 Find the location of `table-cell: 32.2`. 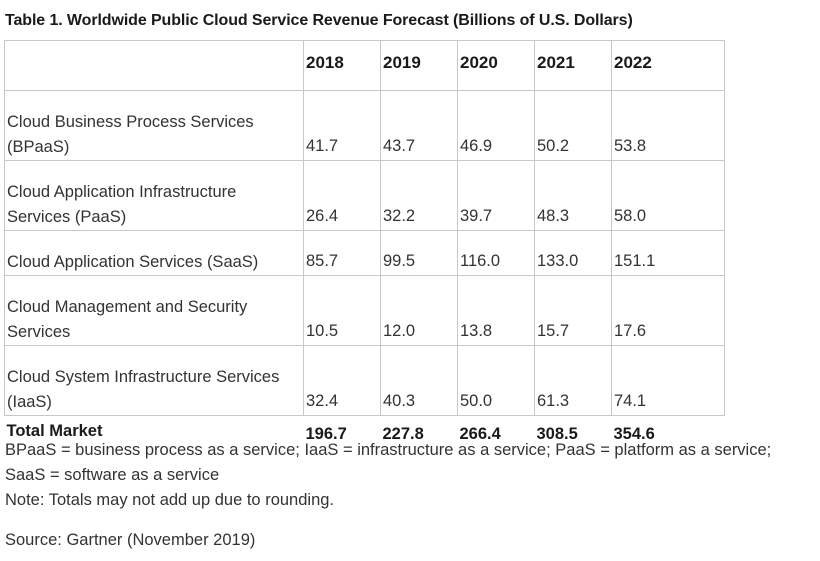

table-cell: 32.2 is located at coordinates (419, 195).